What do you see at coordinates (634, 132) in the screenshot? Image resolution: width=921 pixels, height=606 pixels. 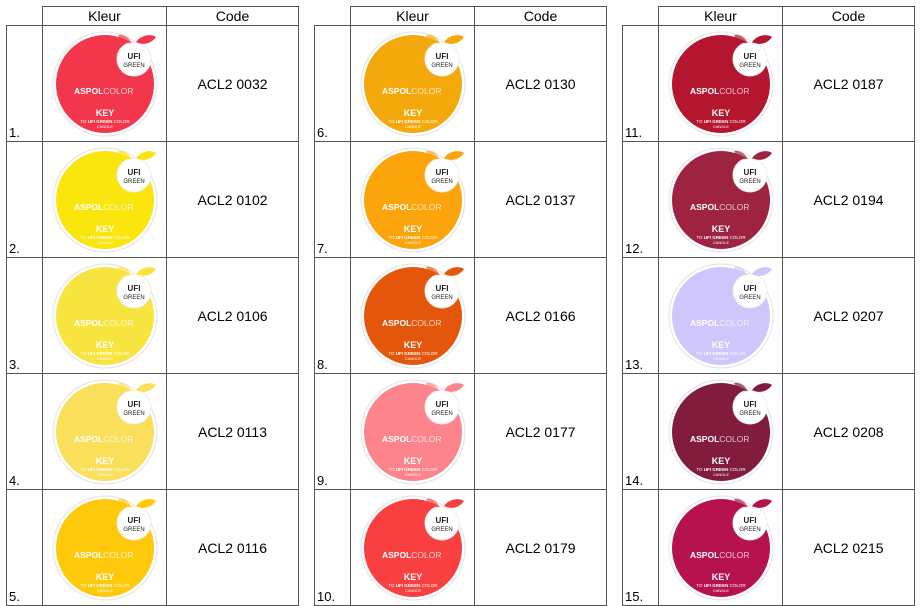 I see `row-number-text: 11.` at bounding box center [634, 132].